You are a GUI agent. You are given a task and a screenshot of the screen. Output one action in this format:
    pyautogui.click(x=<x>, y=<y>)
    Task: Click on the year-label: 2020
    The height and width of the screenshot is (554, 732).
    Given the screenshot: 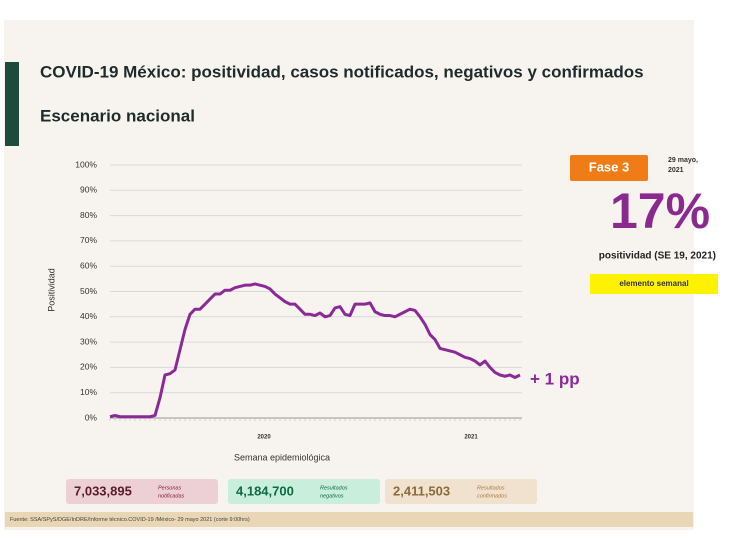 What is the action you would take?
    pyautogui.click(x=264, y=438)
    